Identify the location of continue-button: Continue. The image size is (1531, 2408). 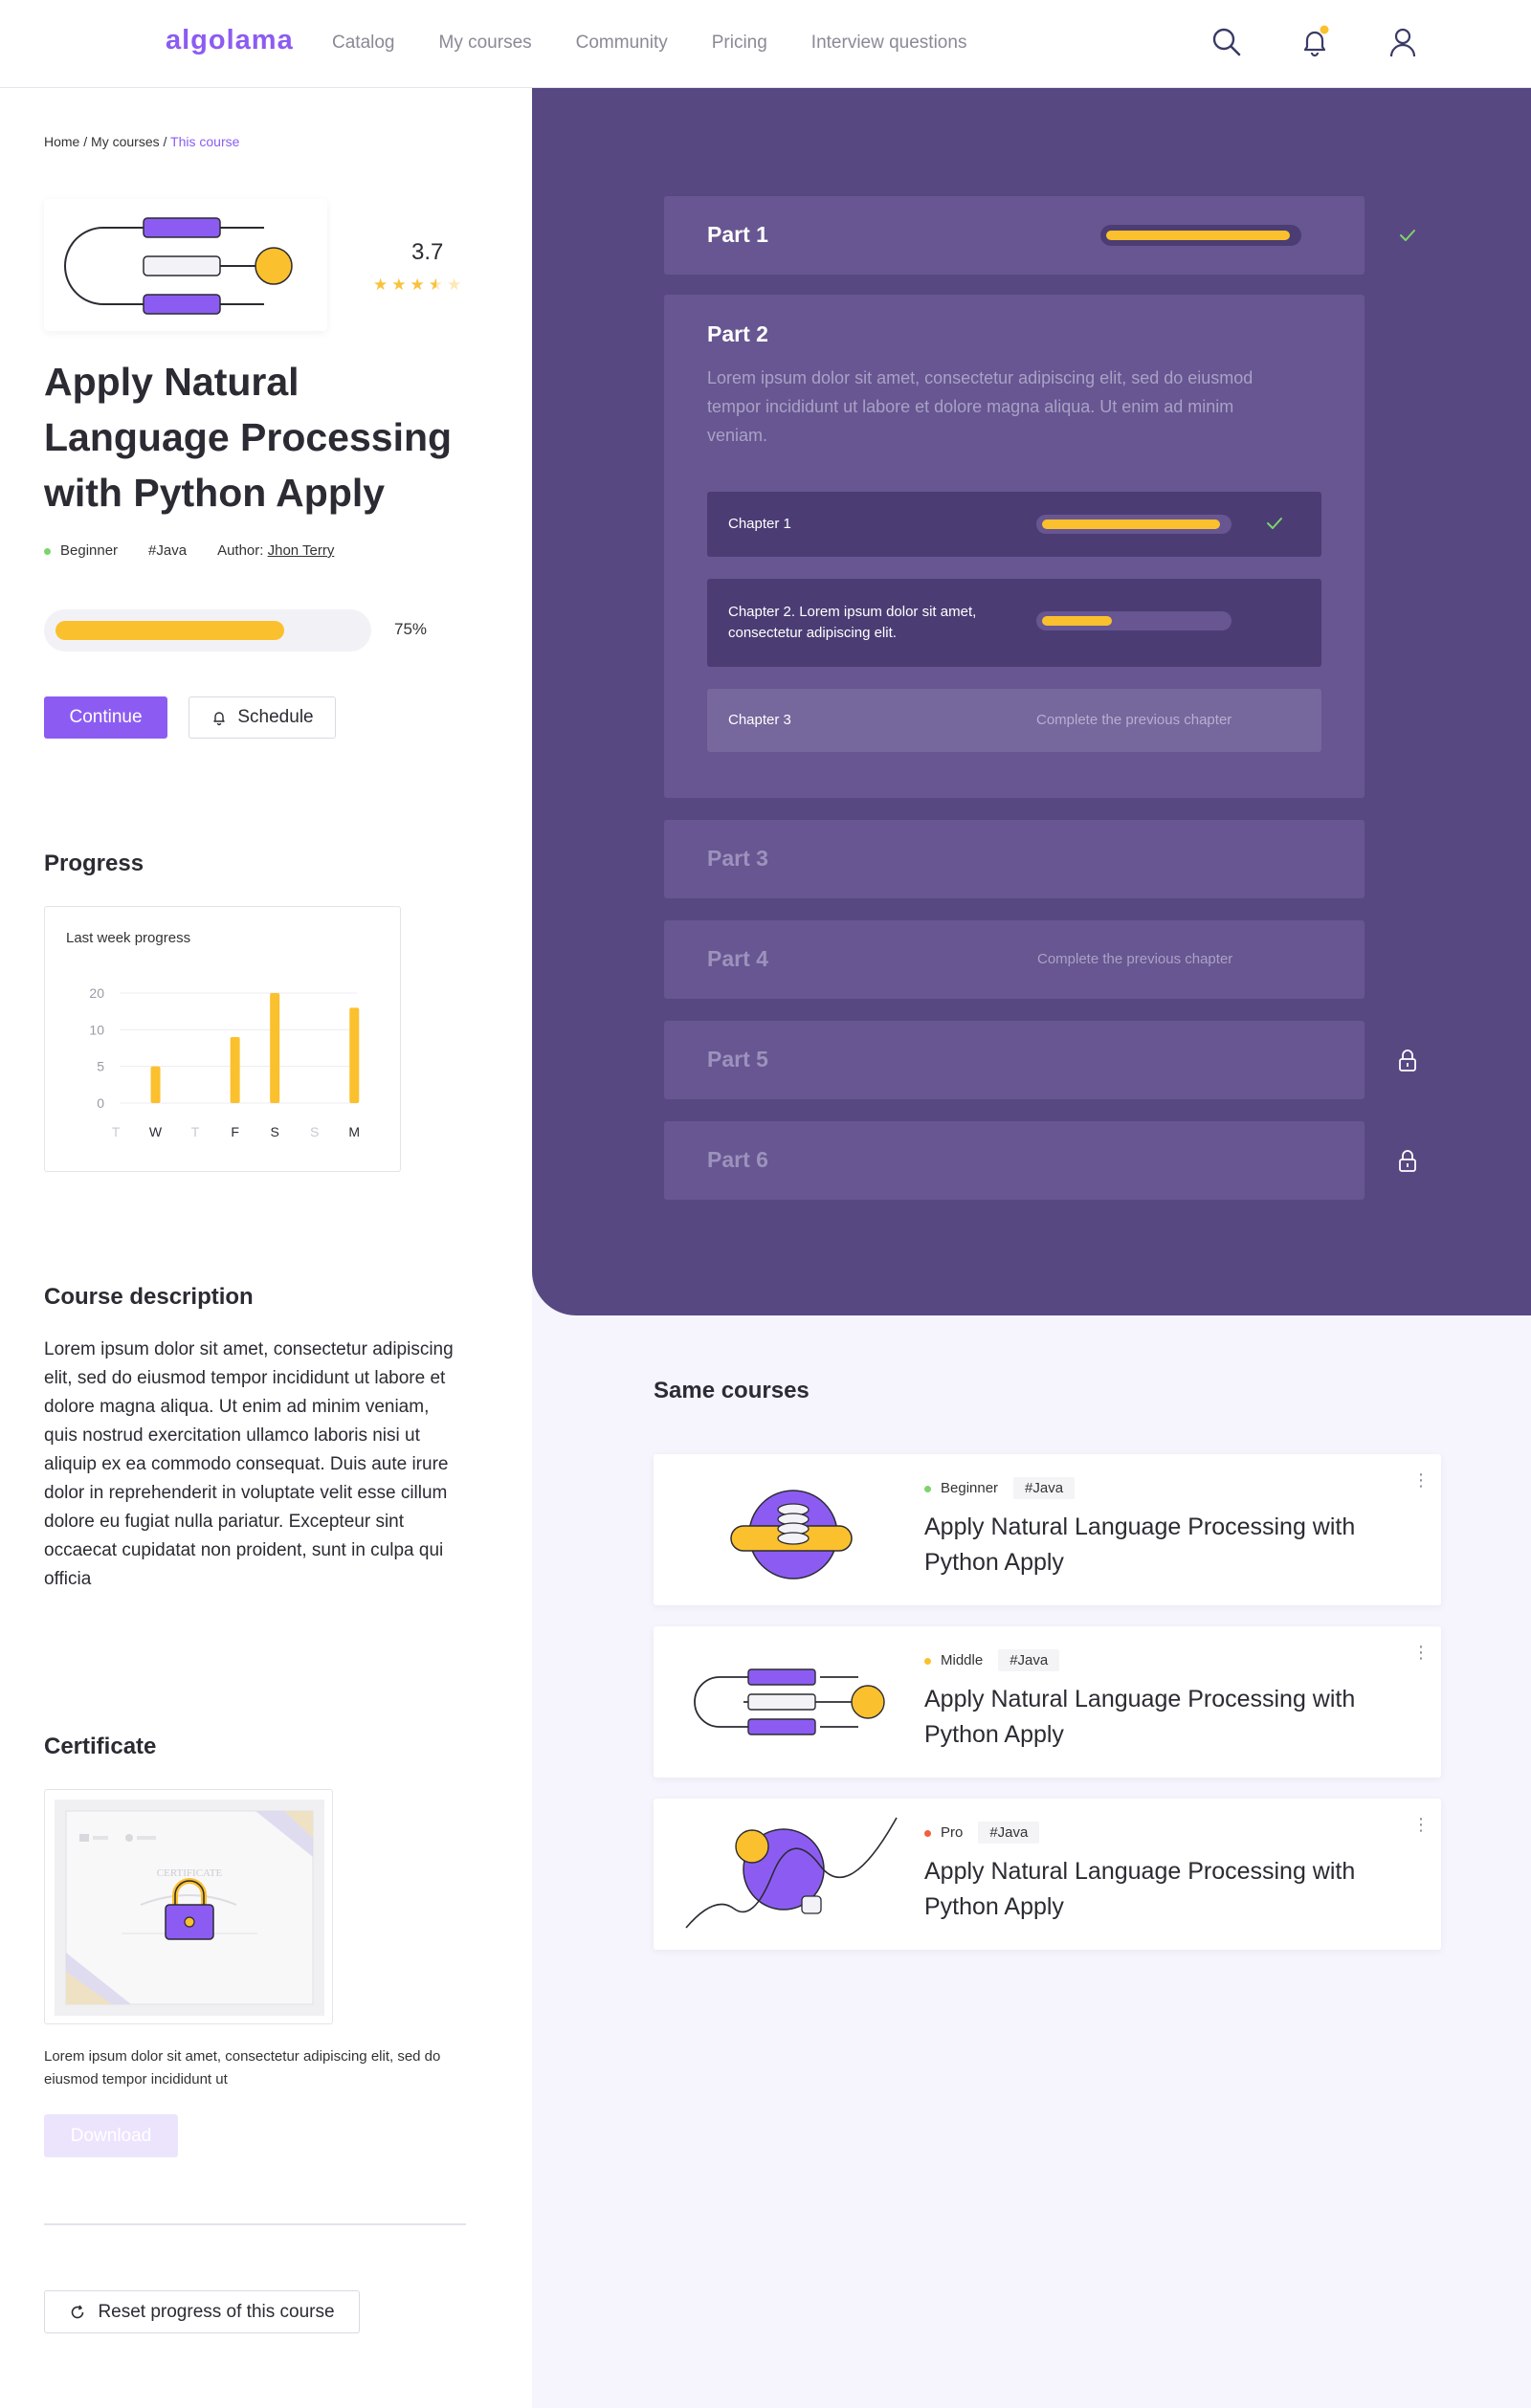
(105, 717).